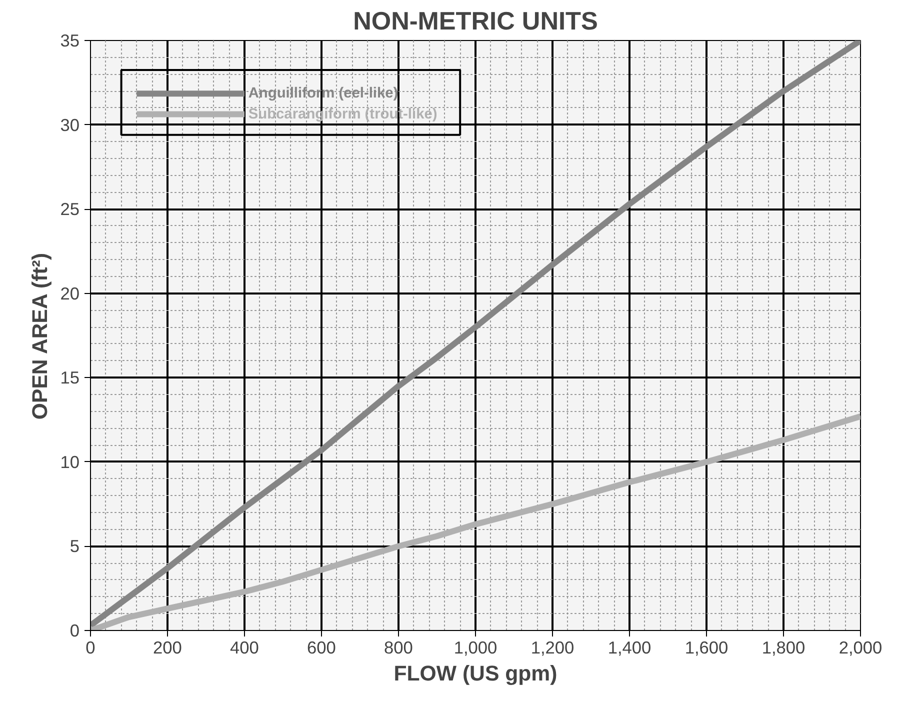 This screenshot has height=721, width=913. Describe the element at coordinates (70, 40) in the screenshot. I see `y-tick-label: 35` at that location.